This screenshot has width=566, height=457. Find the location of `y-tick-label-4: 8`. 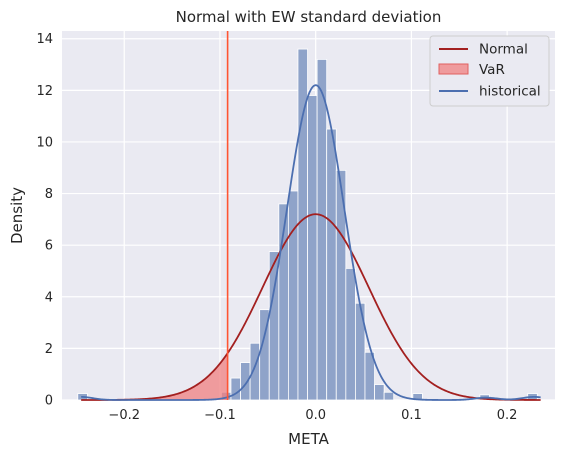

y-tick-label-4: 8 is located at coordinates (49, 194).